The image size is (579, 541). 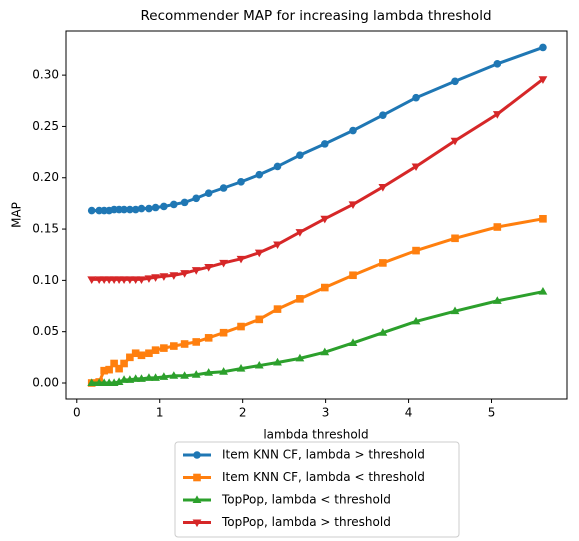 What do you see at coordinates (409, 413) in the screenshot?
I see `x-tick-label: 4` at bounding box center [409, 413].